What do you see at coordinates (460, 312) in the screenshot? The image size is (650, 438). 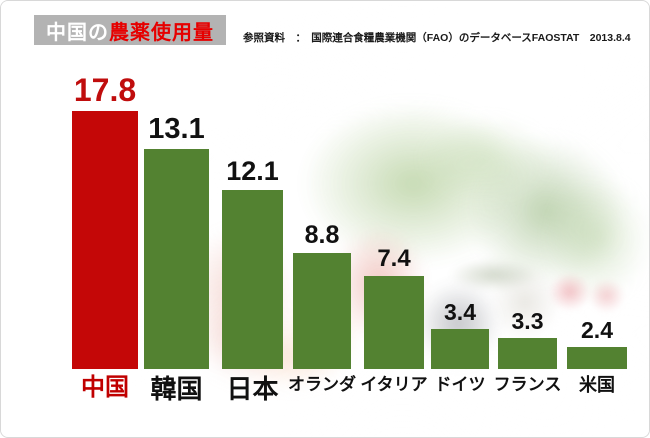 I see `value-label-ドイツ: 3.4` at bounding box center [460, 312].